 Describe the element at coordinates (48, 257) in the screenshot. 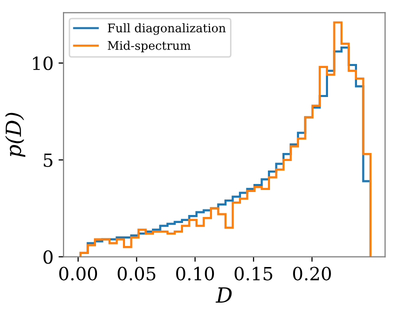

I see `y-tick-label: 0` at that location.